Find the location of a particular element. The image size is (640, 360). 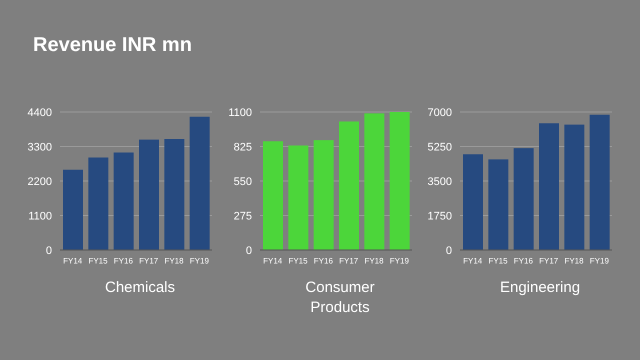

x-axis-title: Chemicals is located at coordinates (140, 288).